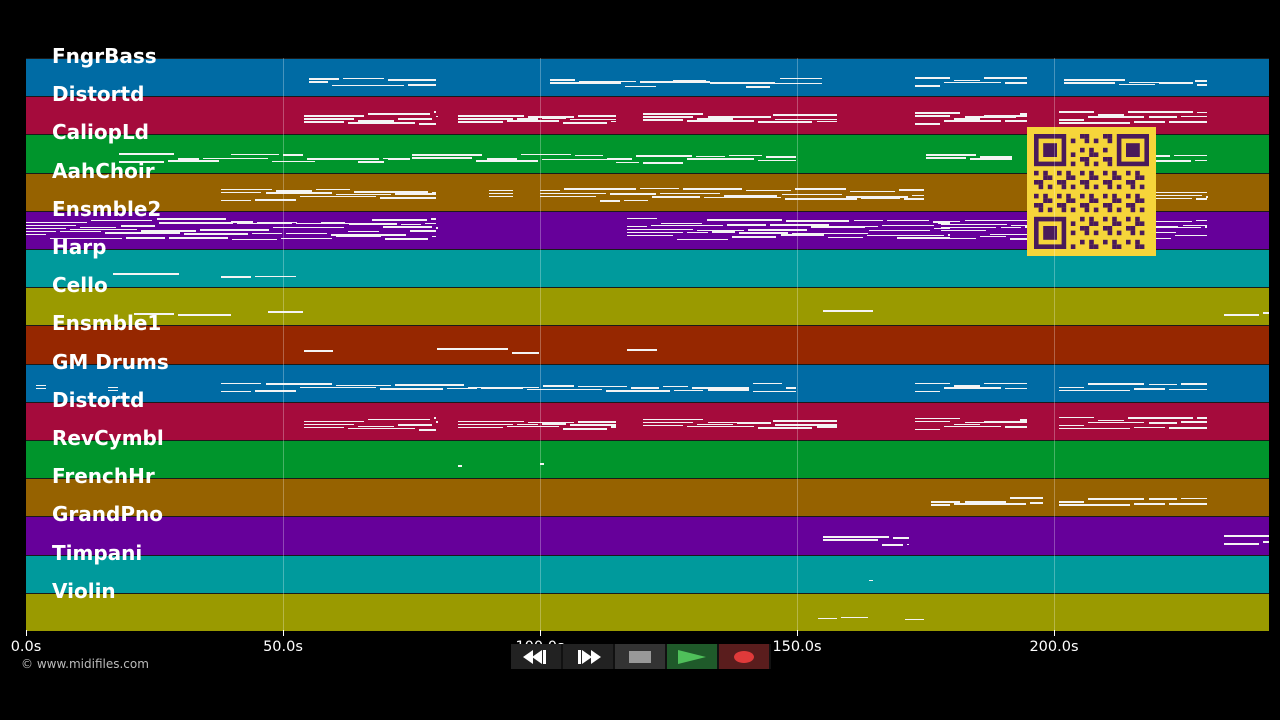 The width and height of the screenshot is (1280, 720). I want to click on time-tick, so click(797, 633).